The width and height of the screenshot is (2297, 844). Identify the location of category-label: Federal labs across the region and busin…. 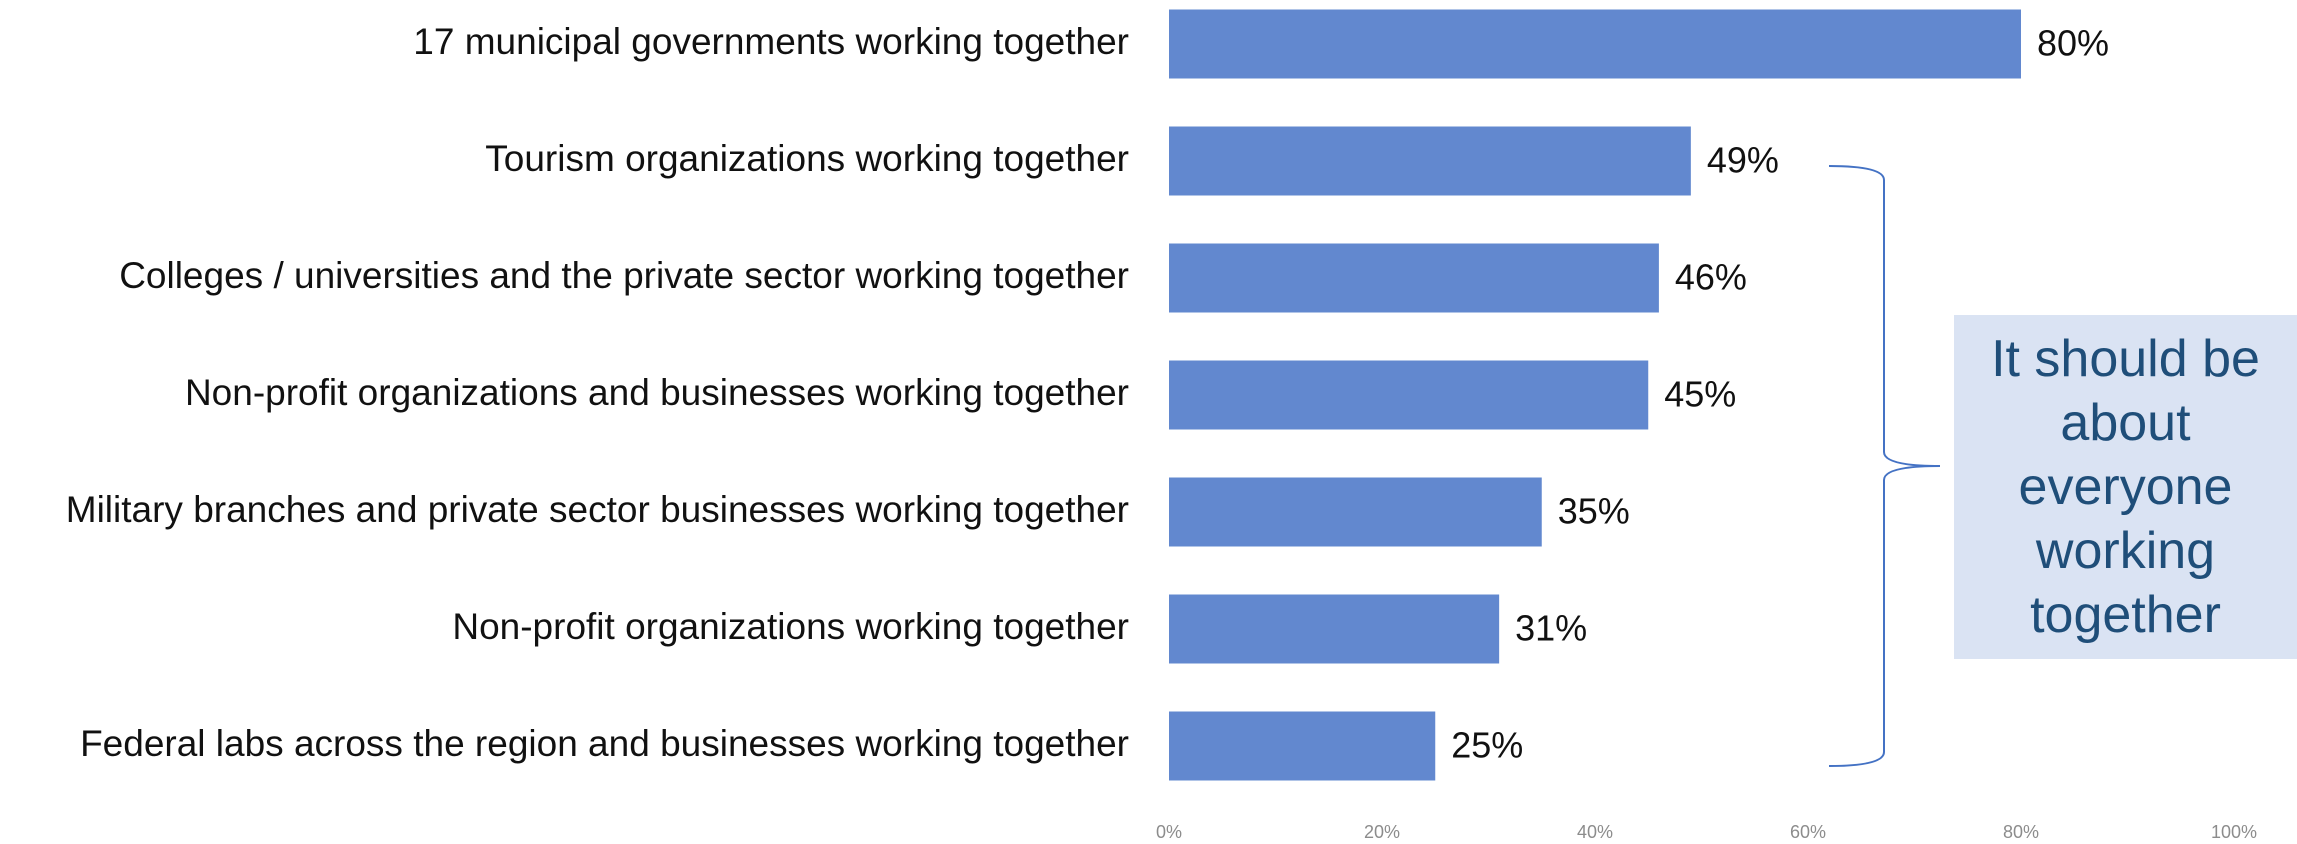
(604, 743).